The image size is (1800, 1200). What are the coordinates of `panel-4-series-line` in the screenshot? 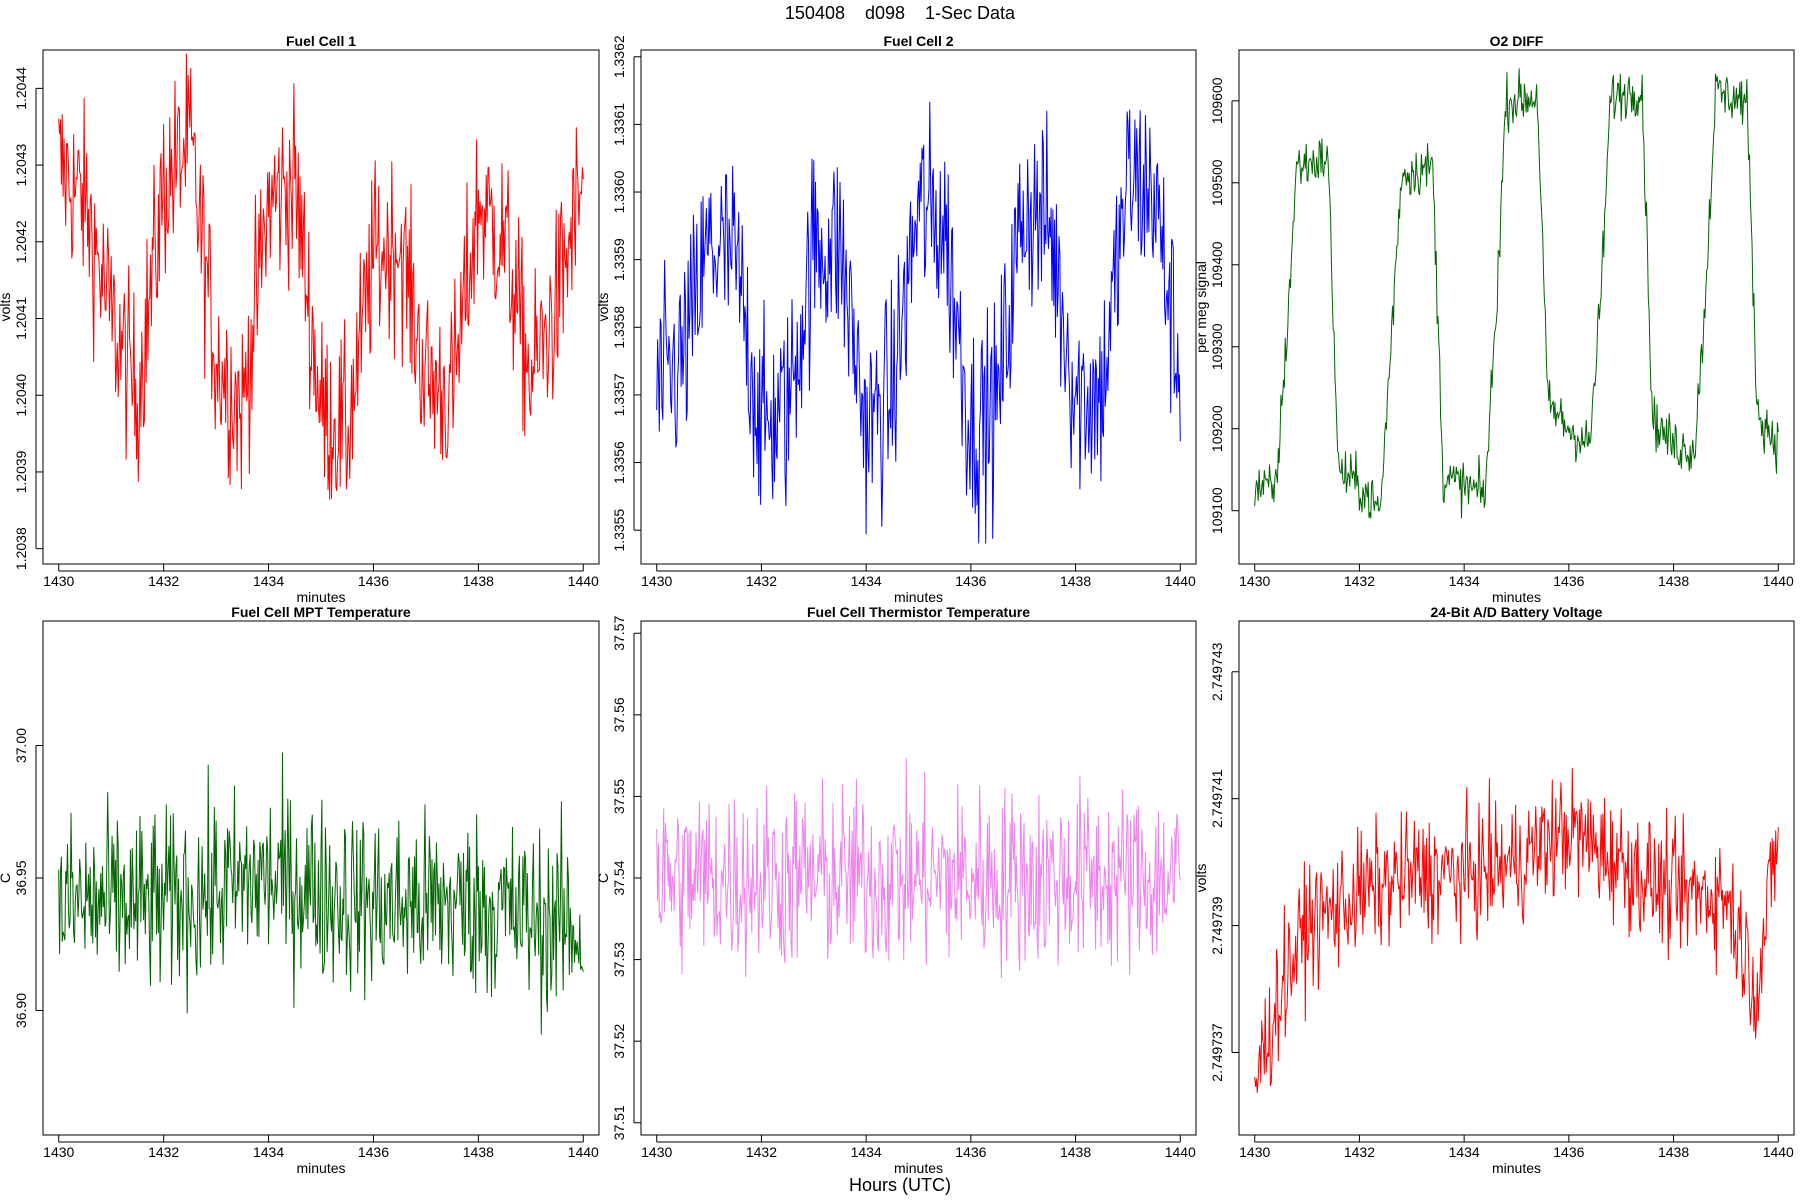 It's located at (321, 893).